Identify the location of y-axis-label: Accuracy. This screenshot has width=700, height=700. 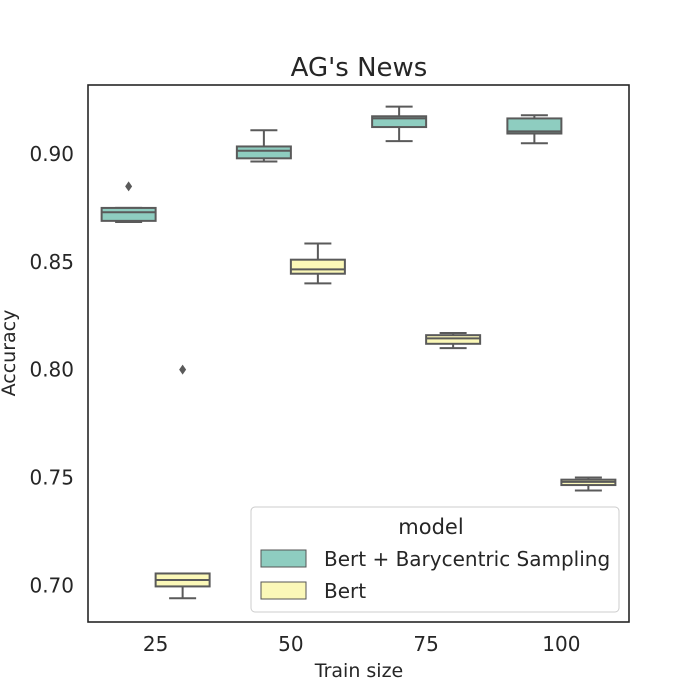
(10, 353).